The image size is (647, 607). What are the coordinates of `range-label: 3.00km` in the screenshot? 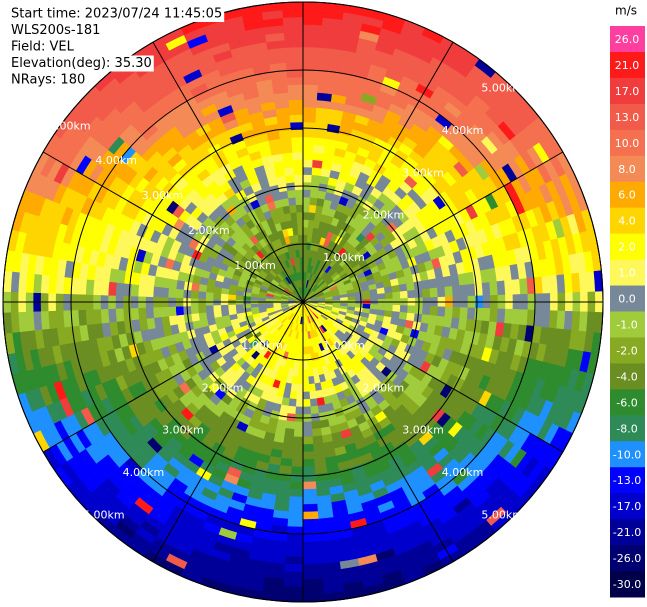 It's located at (423, 172).